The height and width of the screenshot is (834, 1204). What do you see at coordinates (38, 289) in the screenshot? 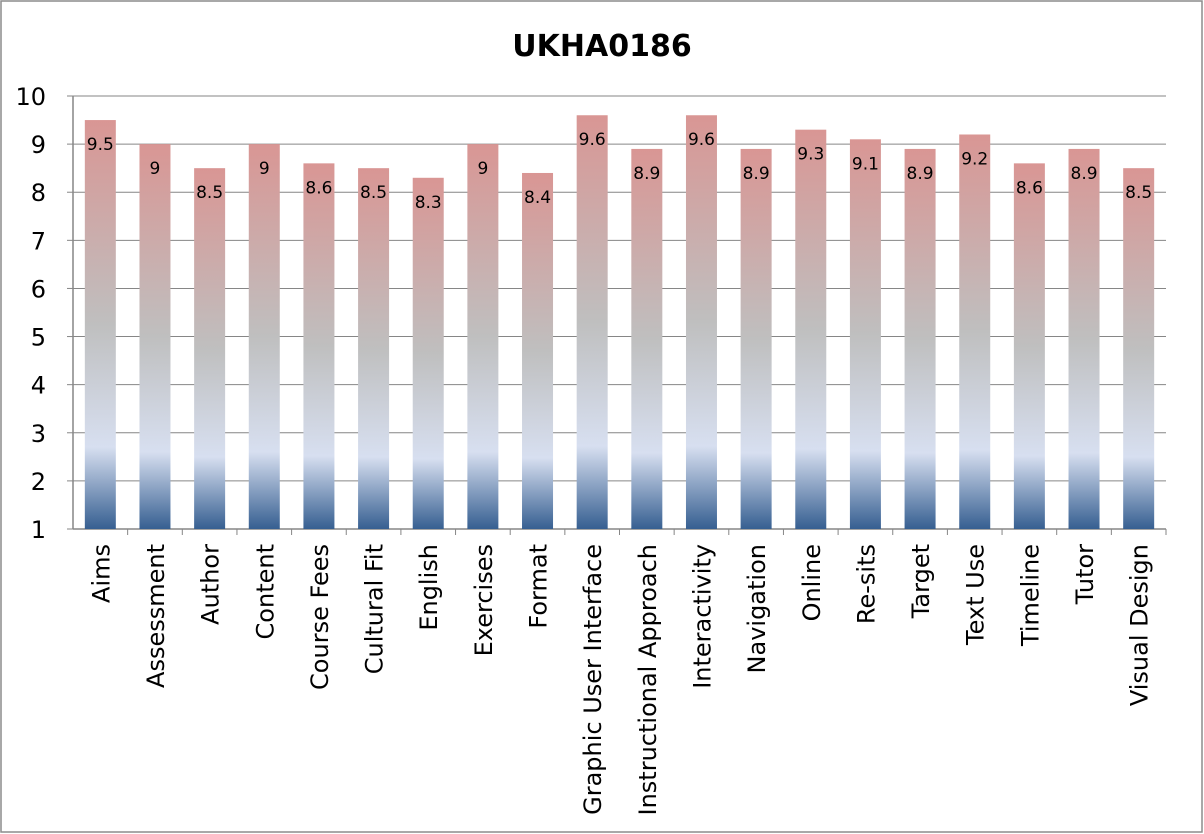
I see `y-tick-label: 6` at bounding box center [38, 289].